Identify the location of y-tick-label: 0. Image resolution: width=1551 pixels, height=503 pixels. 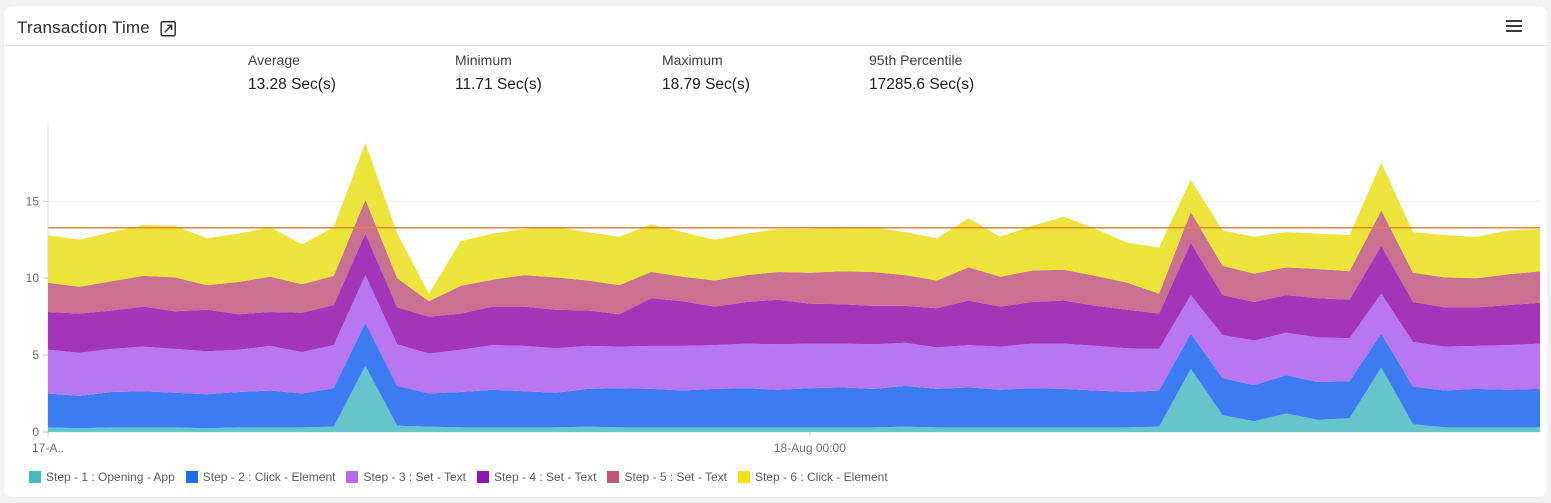
(35, 432).